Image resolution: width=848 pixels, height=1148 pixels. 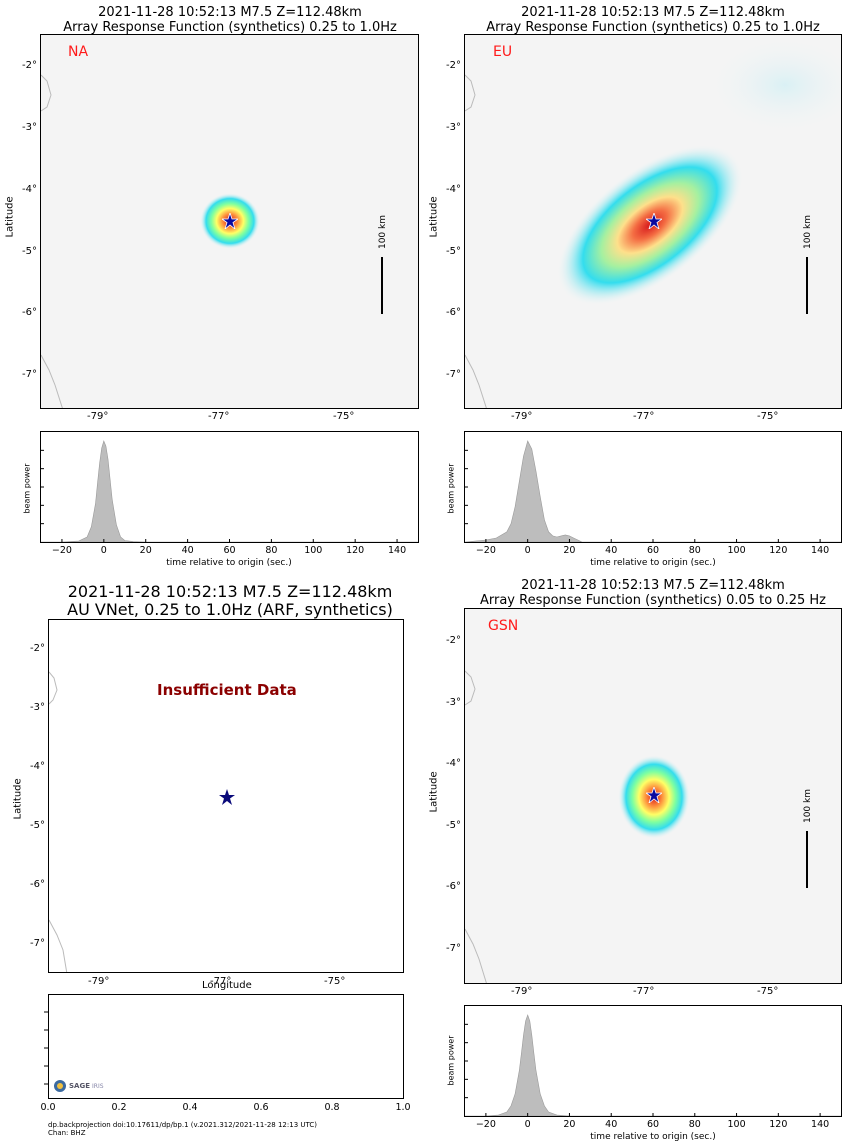 What do you see at coordinates (226, 796) in the screenshot?
I see `au-map: Insufficient Data` at bounding box center [226, 796].